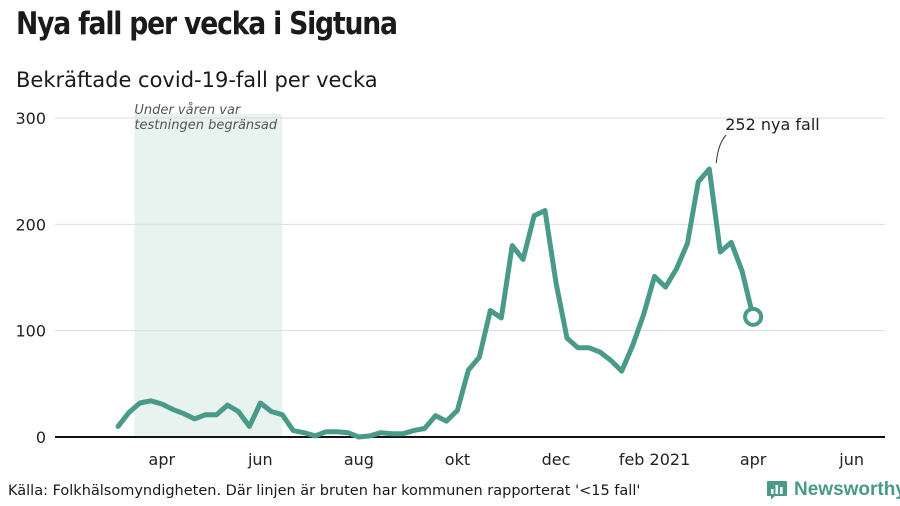 The image size is (900, 506). What do you see at coordinates (777, 490) in the screenshot?
I see `bar-chart-logo-icon` at bounding box center [777, 490].